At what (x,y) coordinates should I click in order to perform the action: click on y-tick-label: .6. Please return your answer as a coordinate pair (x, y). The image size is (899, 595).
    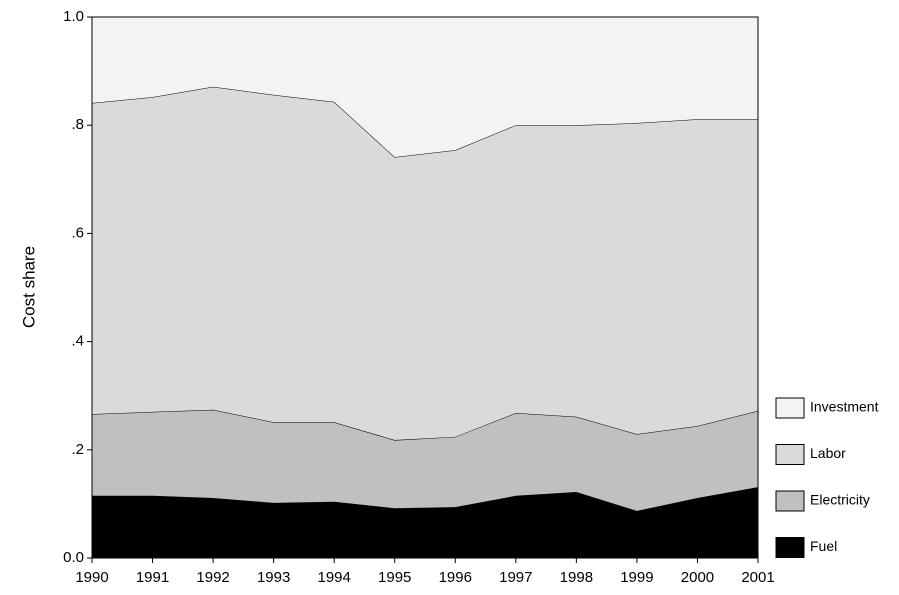
    Looking at the image, I should click on (77, 232).